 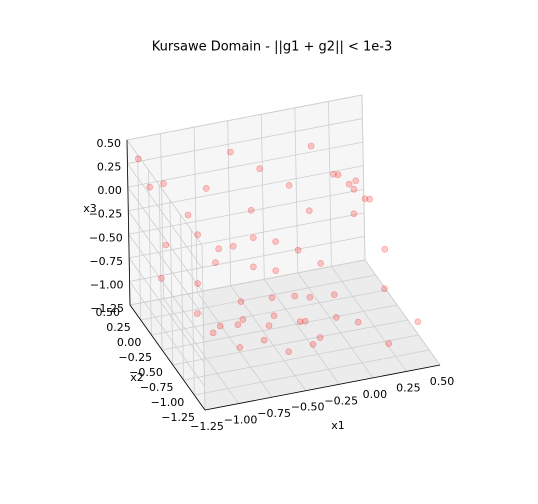 I want to click on y-tick-label: 0.50, so click(x=108, y=312).